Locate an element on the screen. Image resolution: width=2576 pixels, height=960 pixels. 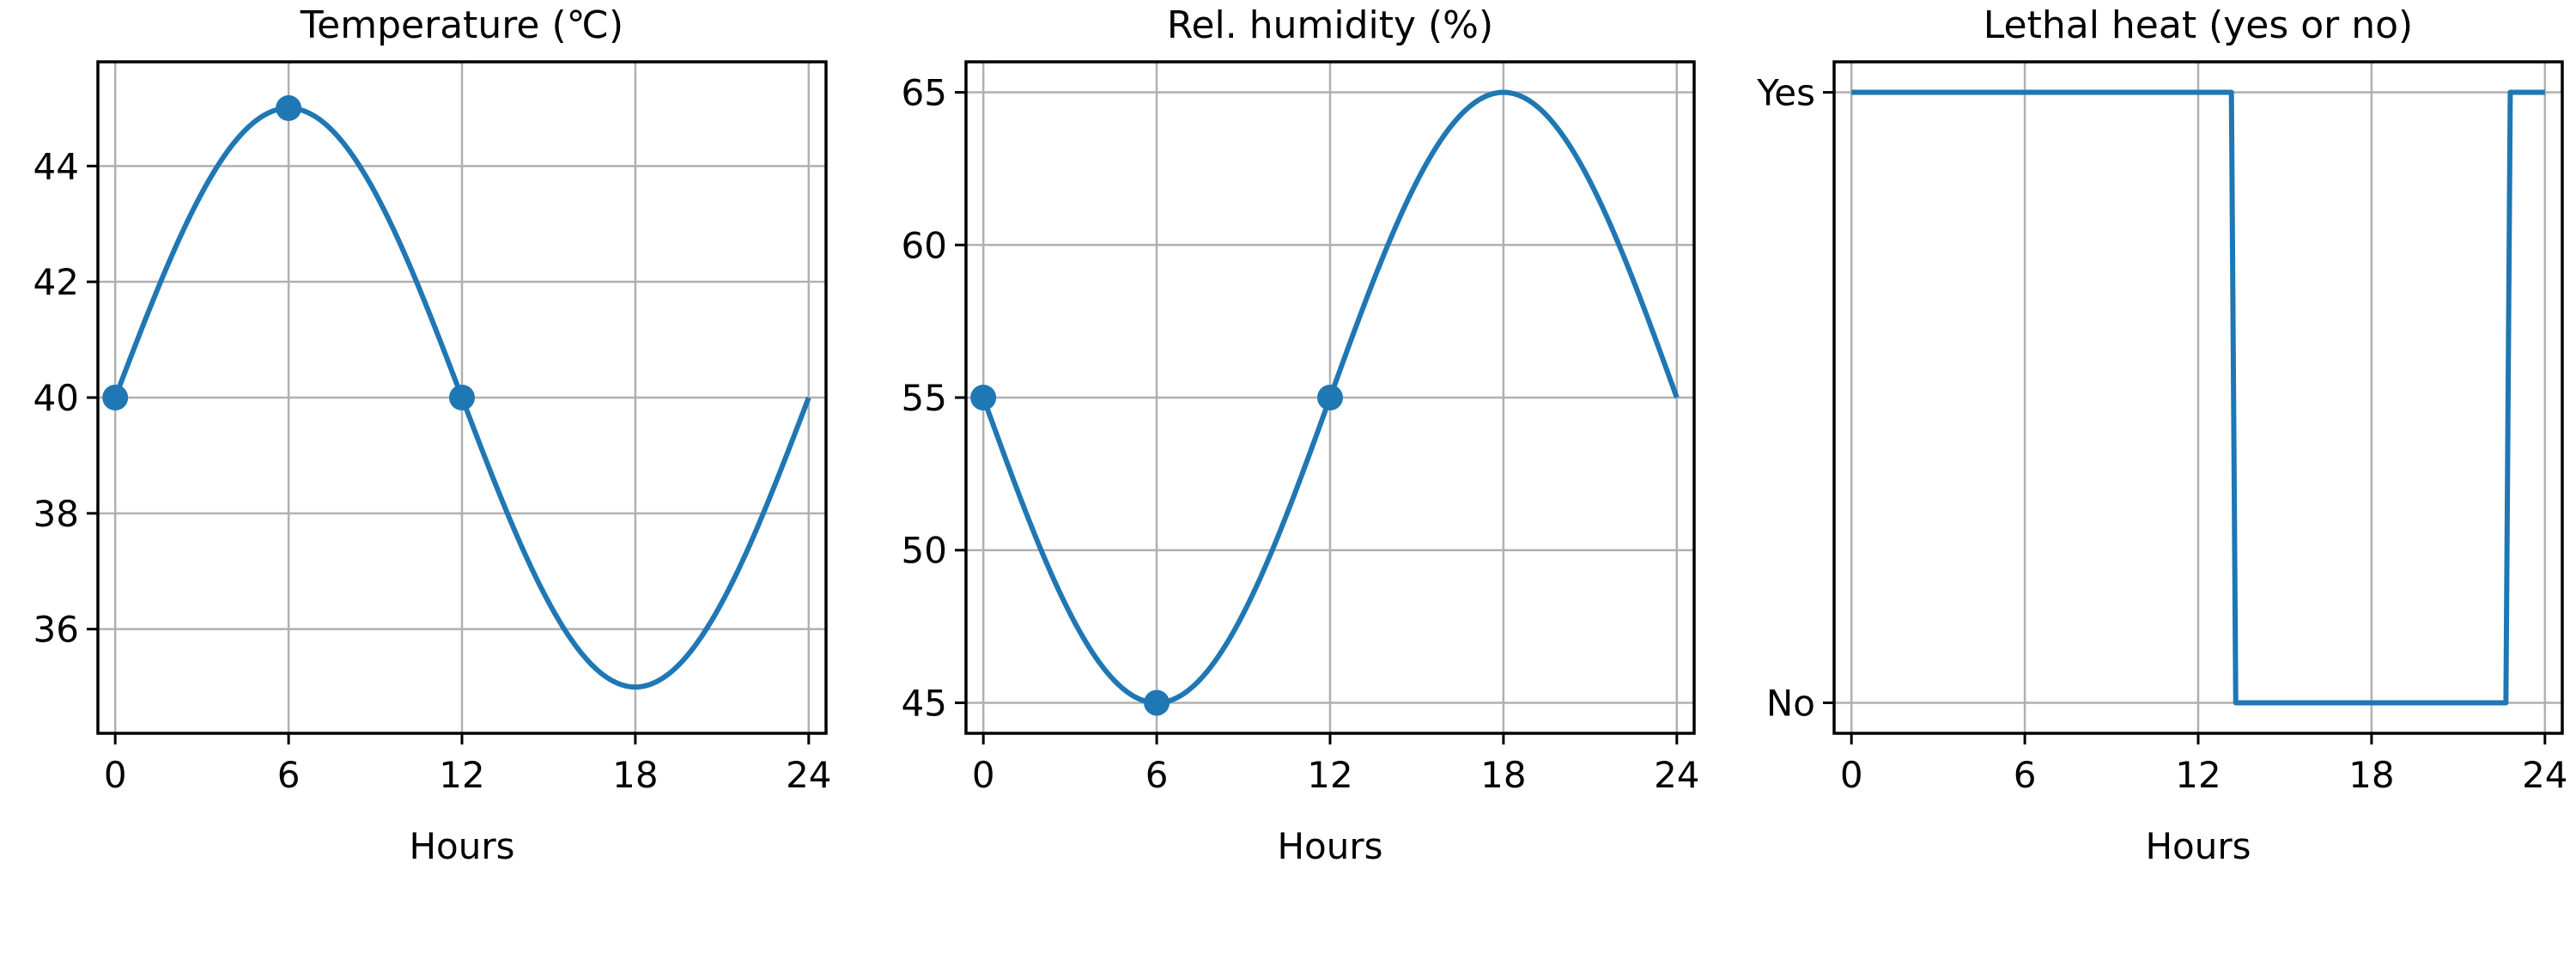
y-tick-label: 36 is located at coordinates (56, 630).